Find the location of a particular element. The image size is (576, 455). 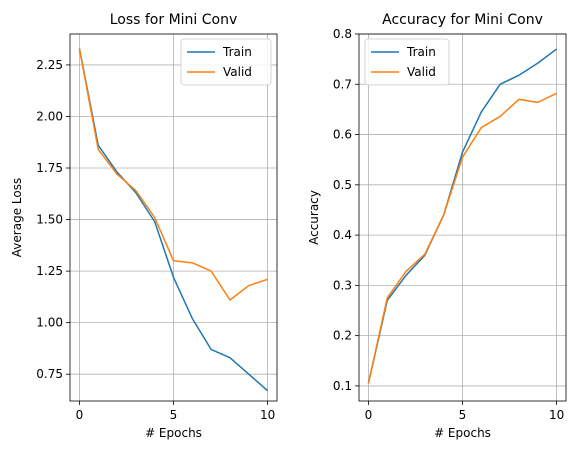

y-tick-label: 0.8 is located at coordinates (342, 34).